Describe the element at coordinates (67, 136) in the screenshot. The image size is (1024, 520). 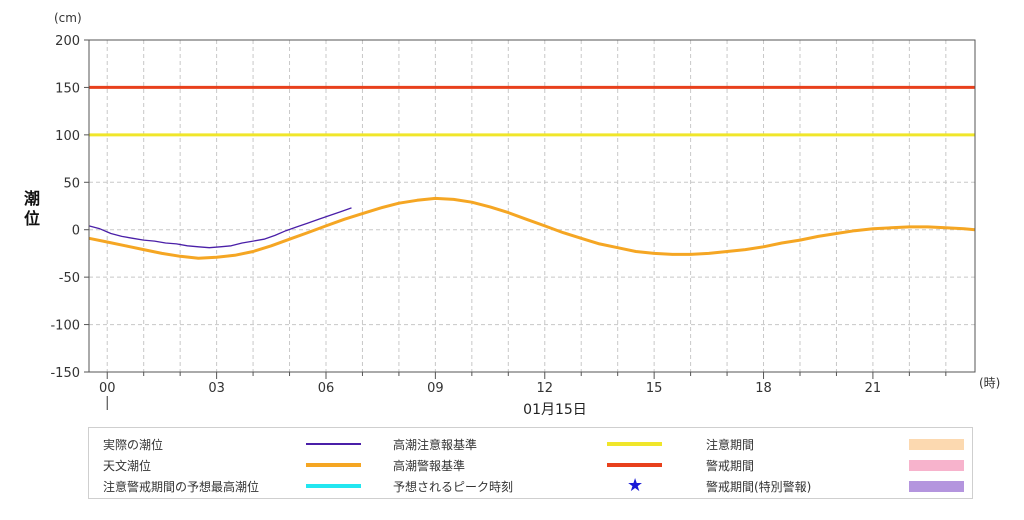
I see `y-tick-label: 100` at that location.